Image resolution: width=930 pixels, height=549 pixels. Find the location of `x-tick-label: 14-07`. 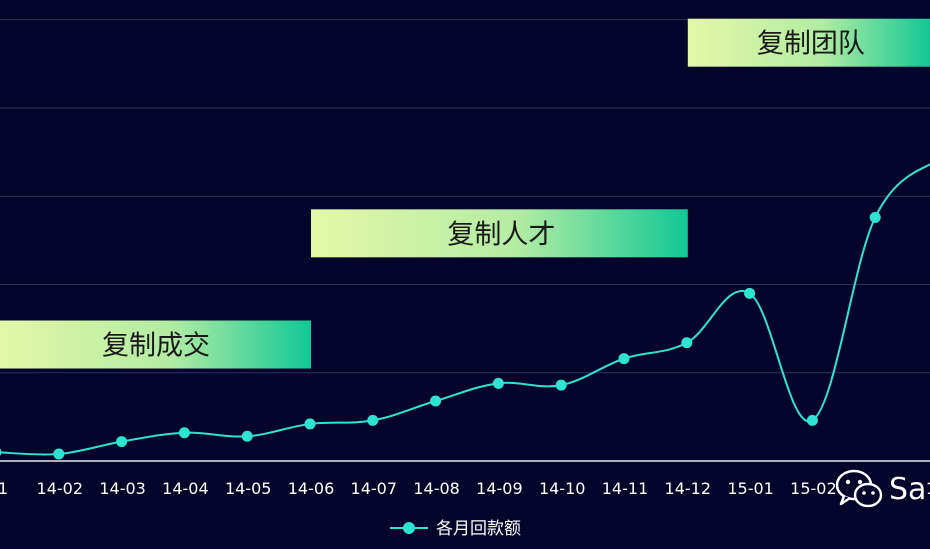

x-tick-label: 14-07 is located at coordinates (374, 488).